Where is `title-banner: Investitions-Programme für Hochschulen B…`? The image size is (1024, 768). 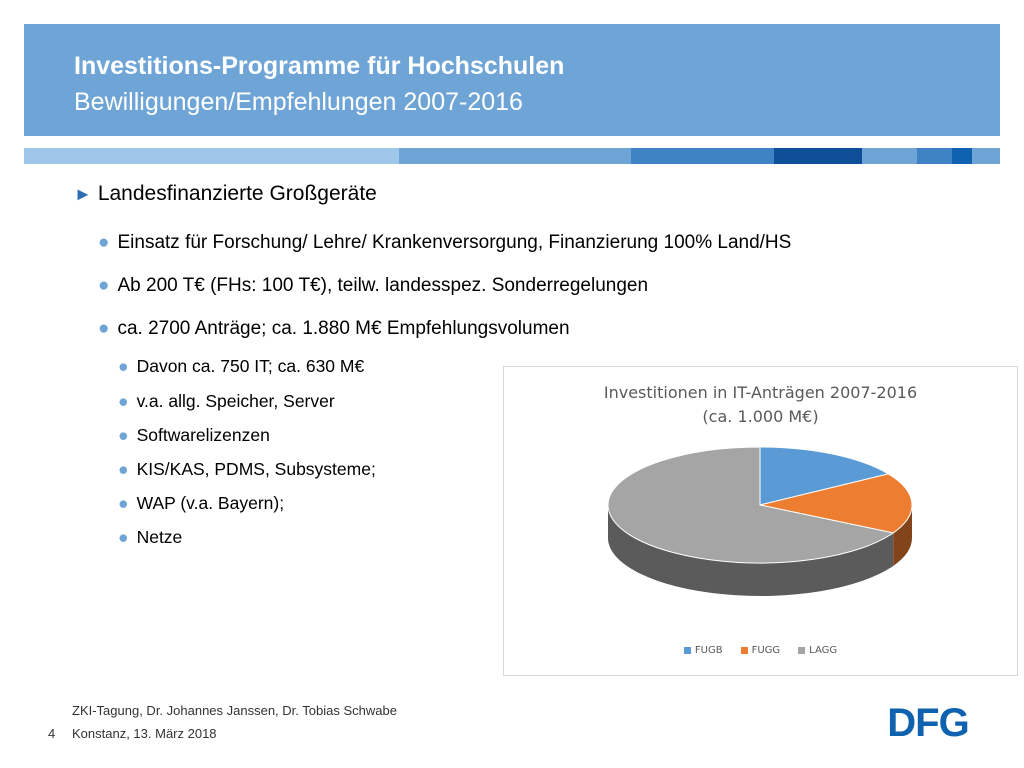
title-banner: Investitions-Programme für Hochschulen B… is located at coordinates (512, 80).